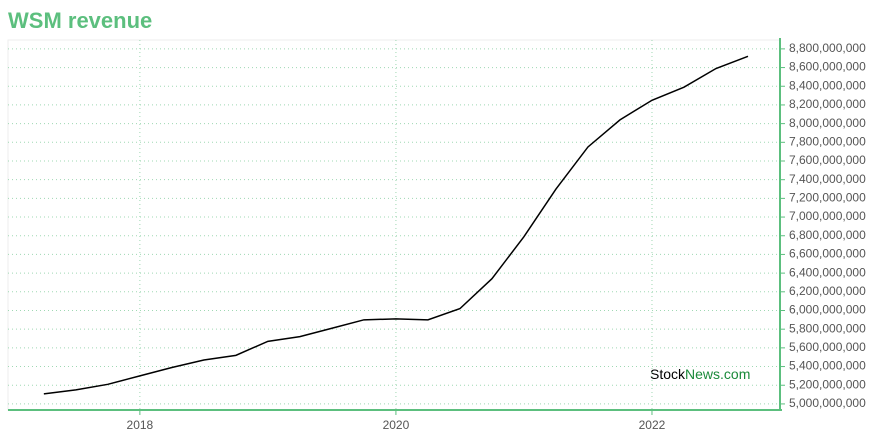 This screenshot has height=445, width=880. What do you see at coordinates (827, 198) in the screenshot?
I see `y-tick-label: 7,200,000,000` at bounding box center [827, 198].